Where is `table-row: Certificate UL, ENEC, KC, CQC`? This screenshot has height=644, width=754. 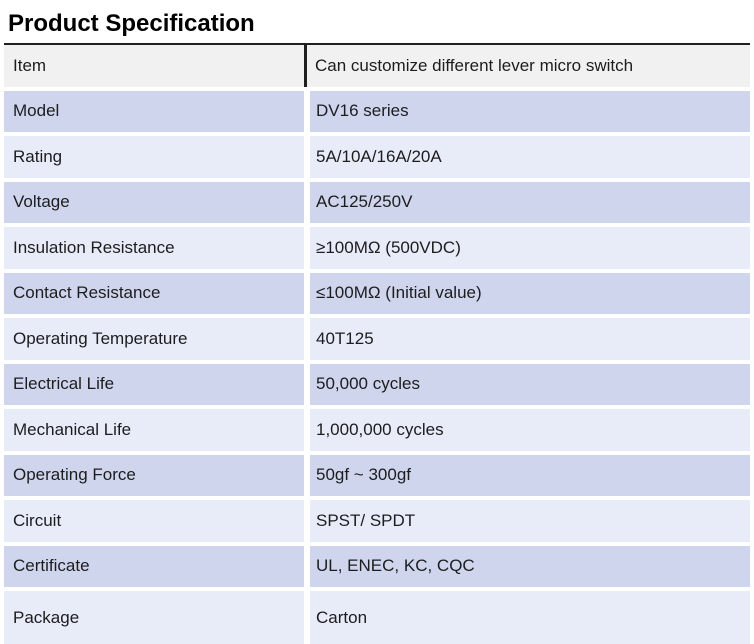 table-row: Certificate UL, ENEC, KC, CQC is located at coordinates (377, 566).